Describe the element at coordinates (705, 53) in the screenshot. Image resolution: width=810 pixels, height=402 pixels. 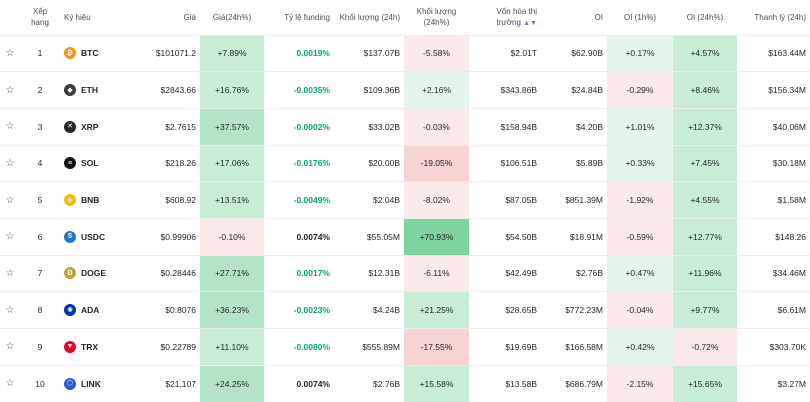
I see `oi-24h-cell: +4.57%` at that location.